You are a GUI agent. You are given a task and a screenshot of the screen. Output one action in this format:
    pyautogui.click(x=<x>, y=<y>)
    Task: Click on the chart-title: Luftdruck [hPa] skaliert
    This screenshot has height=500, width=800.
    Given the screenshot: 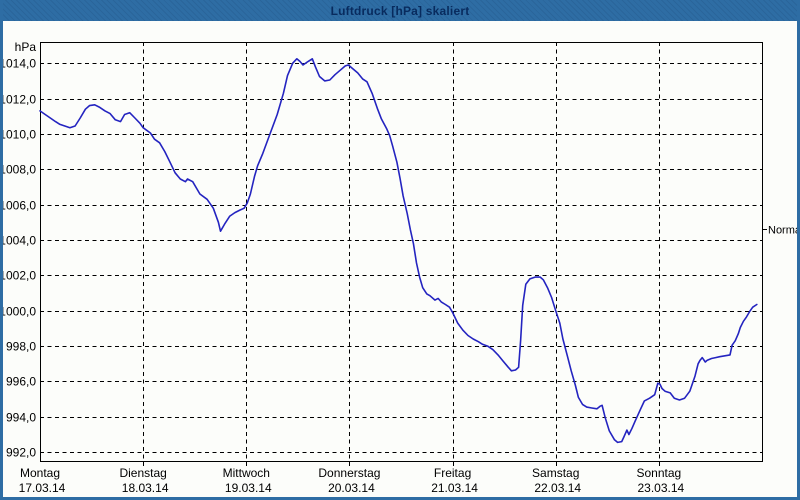 What is the action you would take?
    pyautogui.click(x=400, y=10)
    